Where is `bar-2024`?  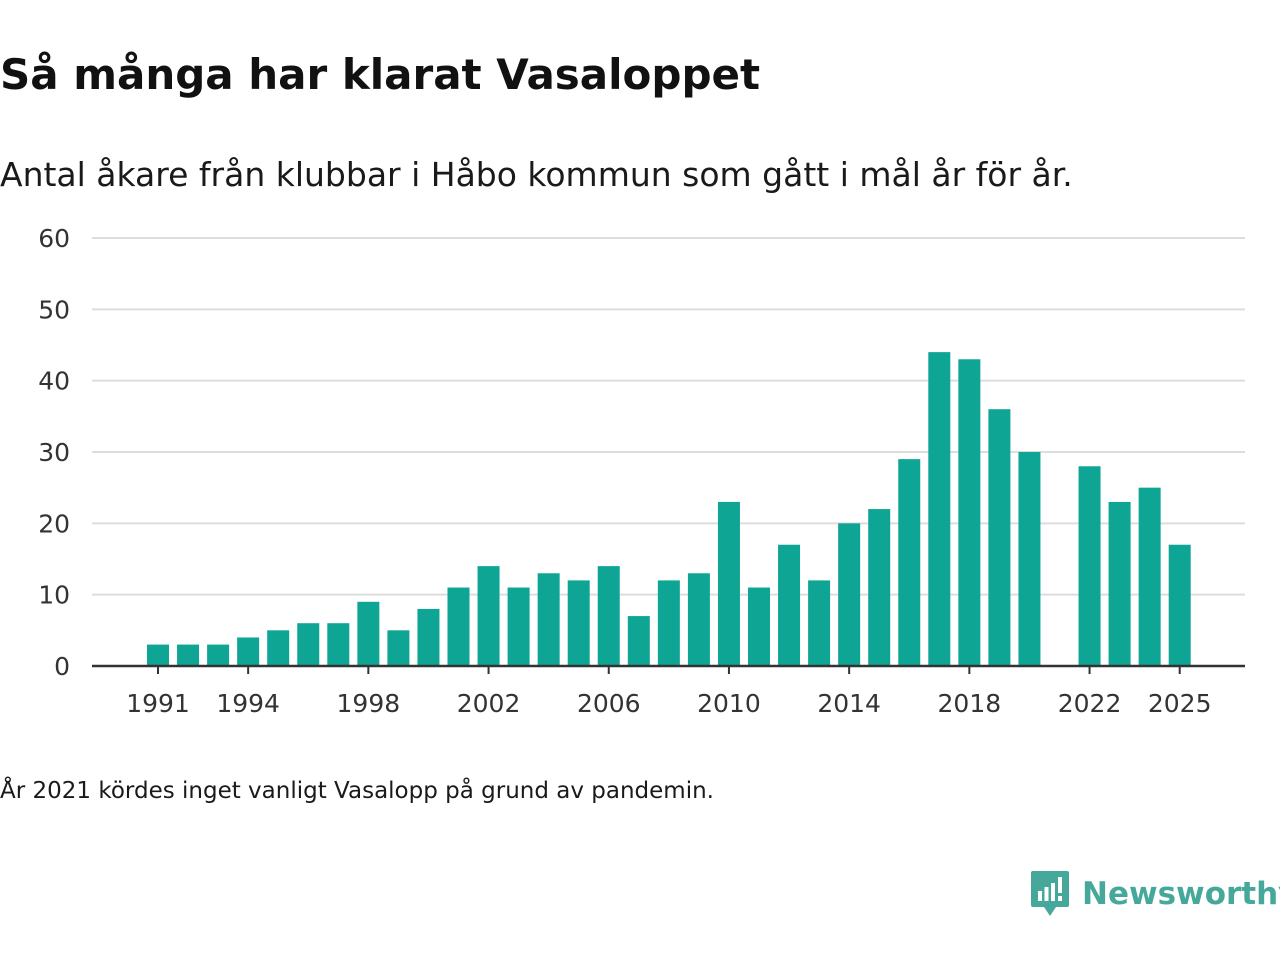 bar-2024 is located at coordinates (1149, 576).